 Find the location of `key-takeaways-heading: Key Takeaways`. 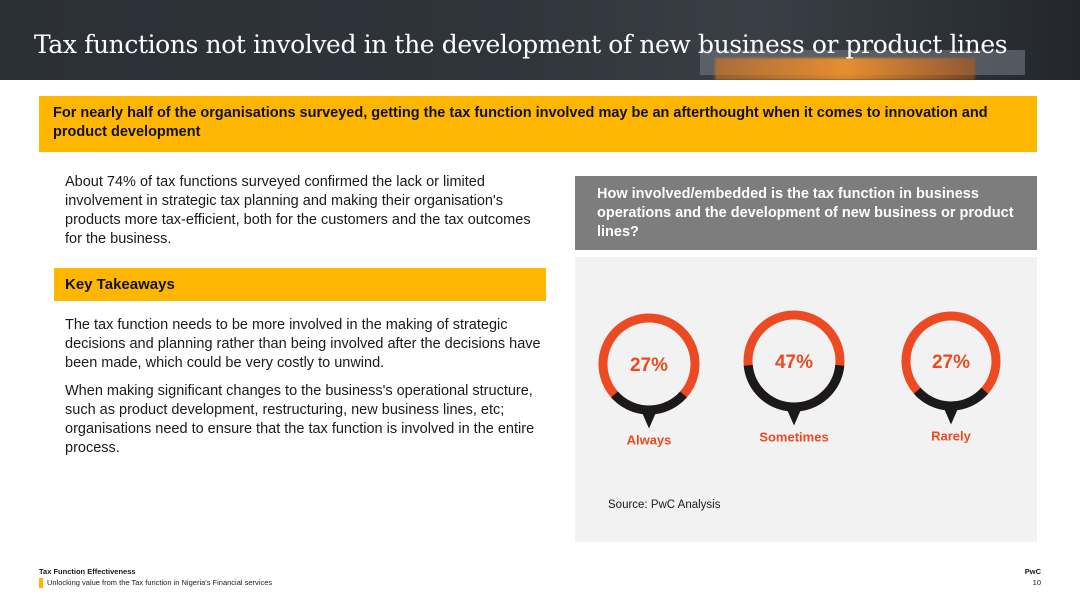

key-takeaways-heading: Key Takeaways is located at coordinates (300, 284).